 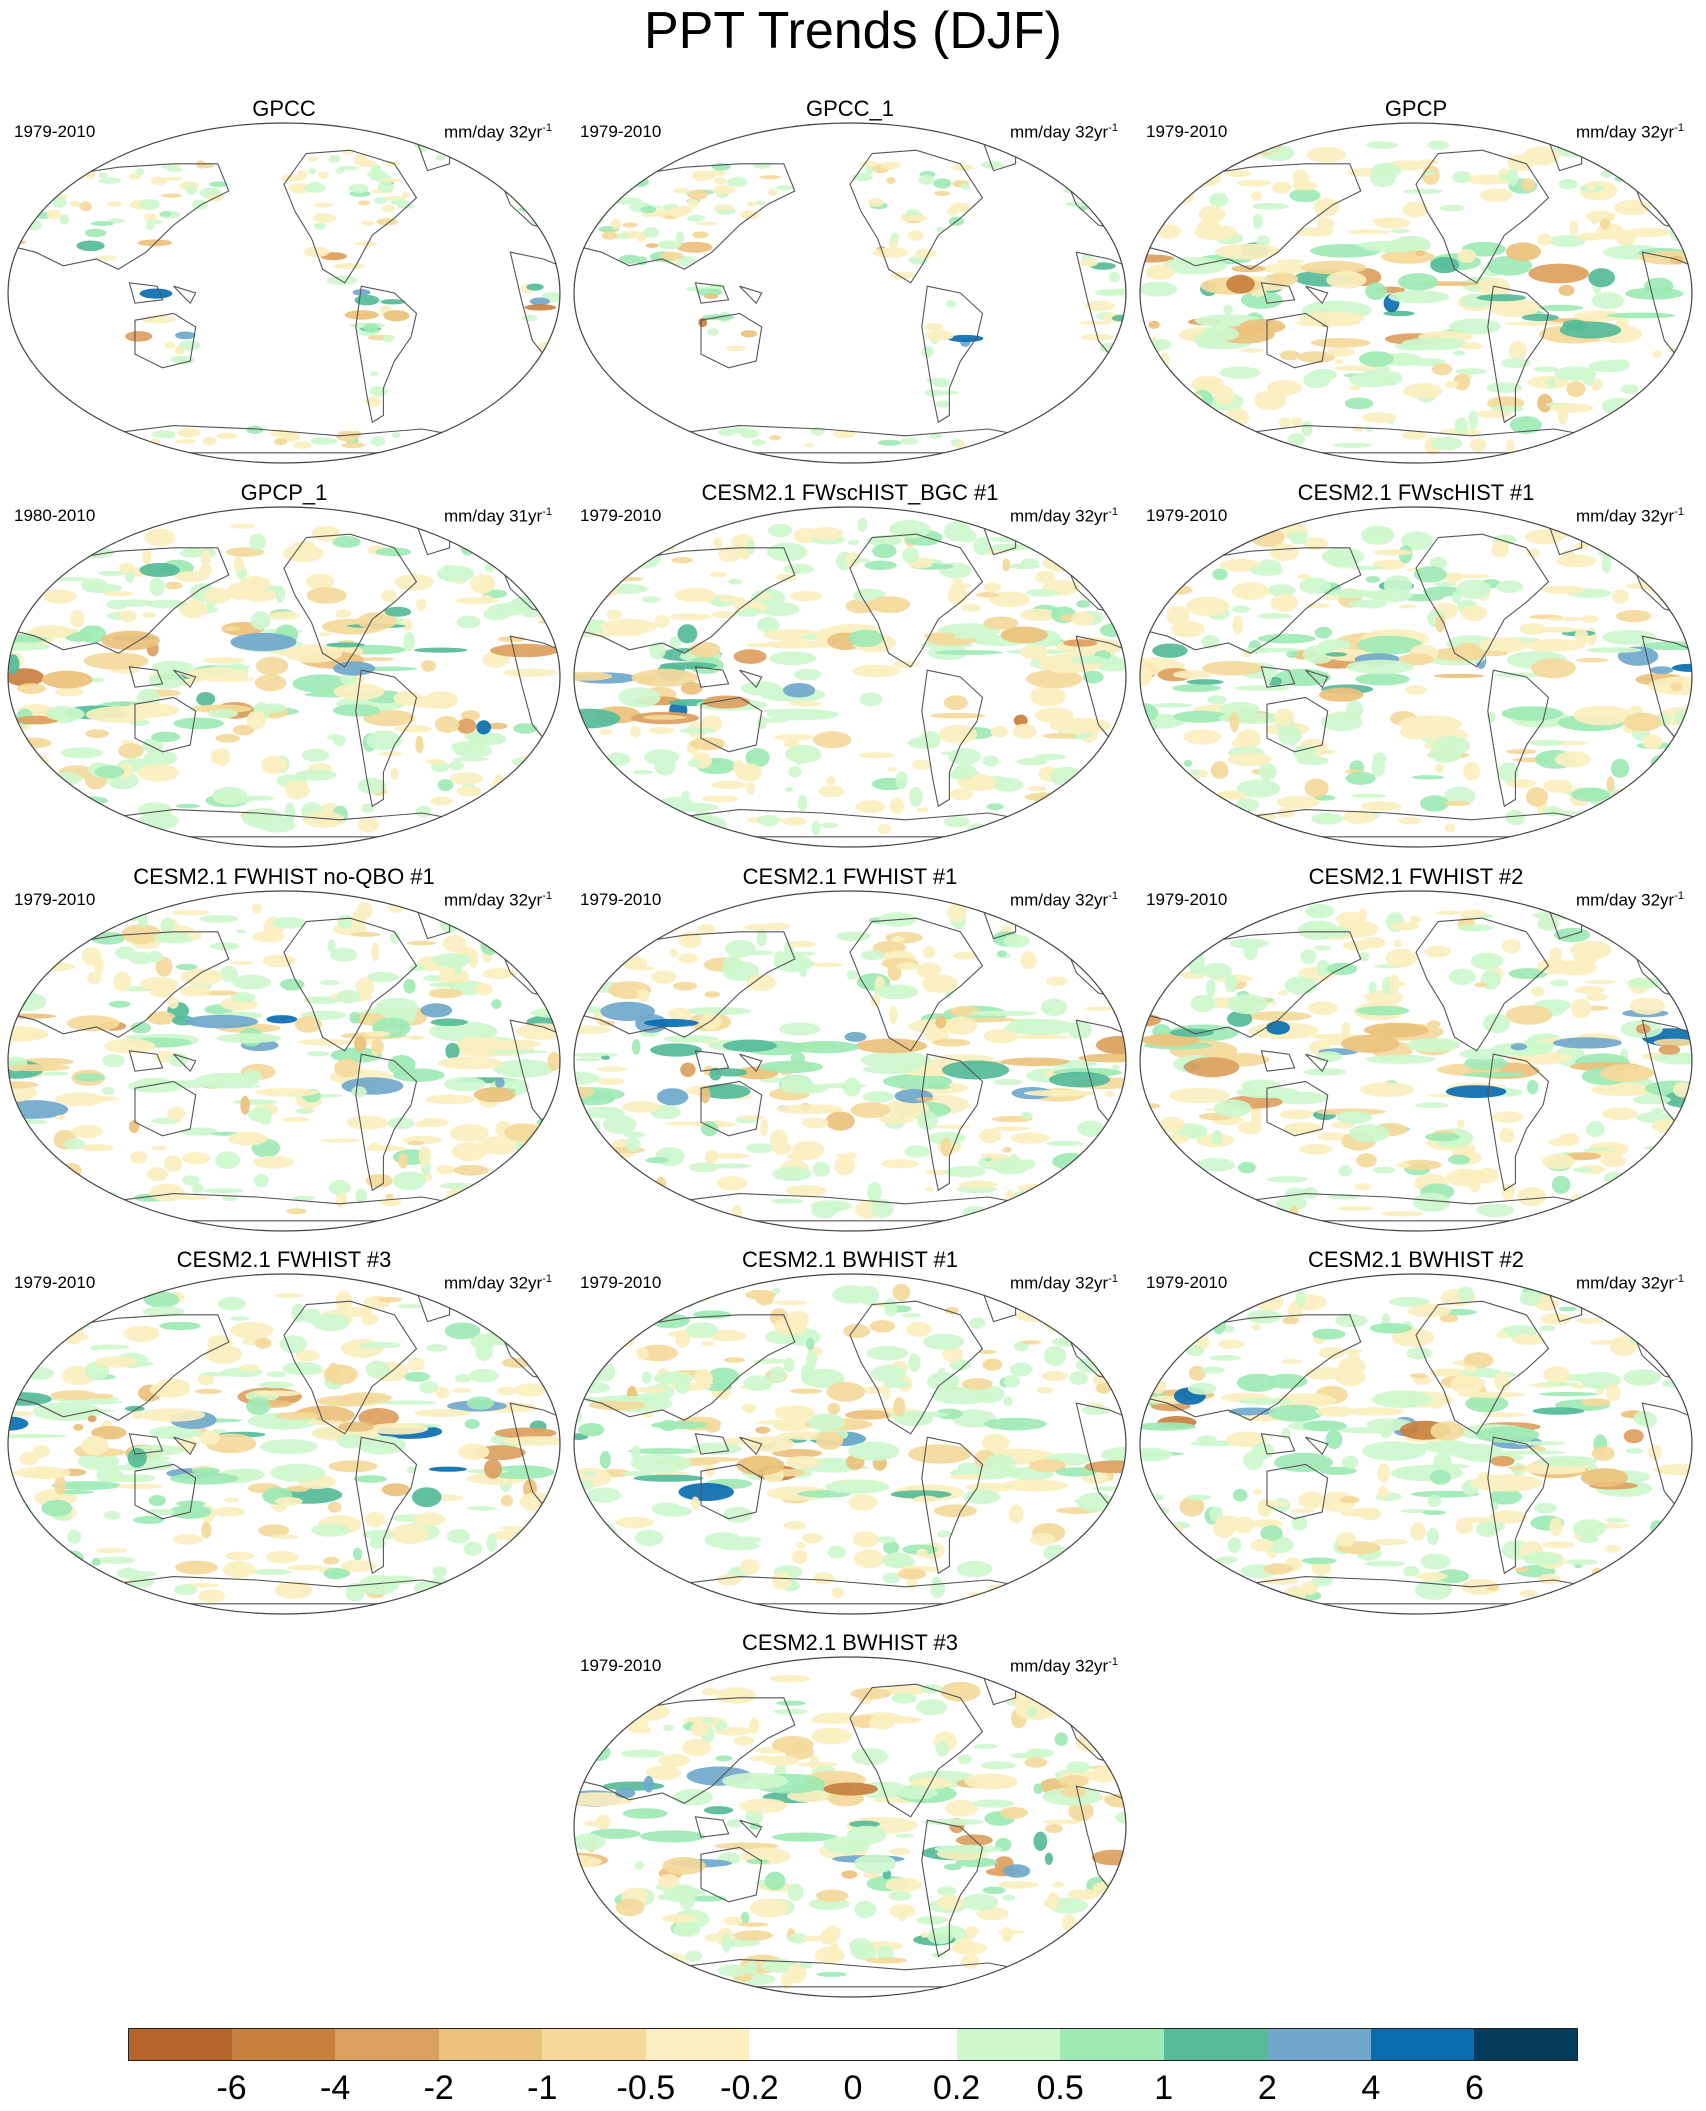 What do you see at coordinates (850, 1259) in the screenshot?
I see `panel-title: CESM2.1 BWHIST #1` at bounding box center [850, 1259].